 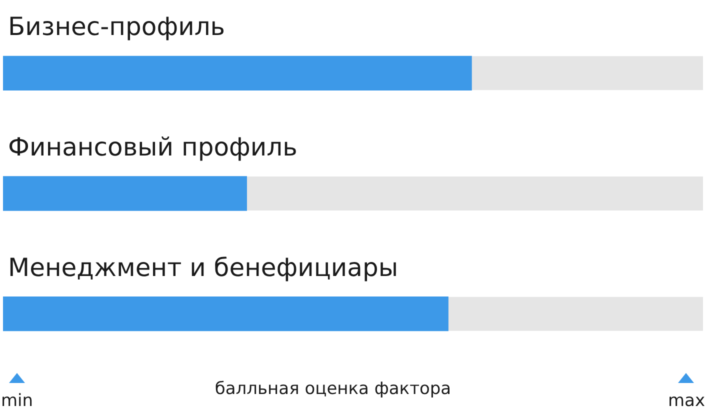 I want to click on x-axis-title: балльная оценка фактора, so click(x=333, y=389).